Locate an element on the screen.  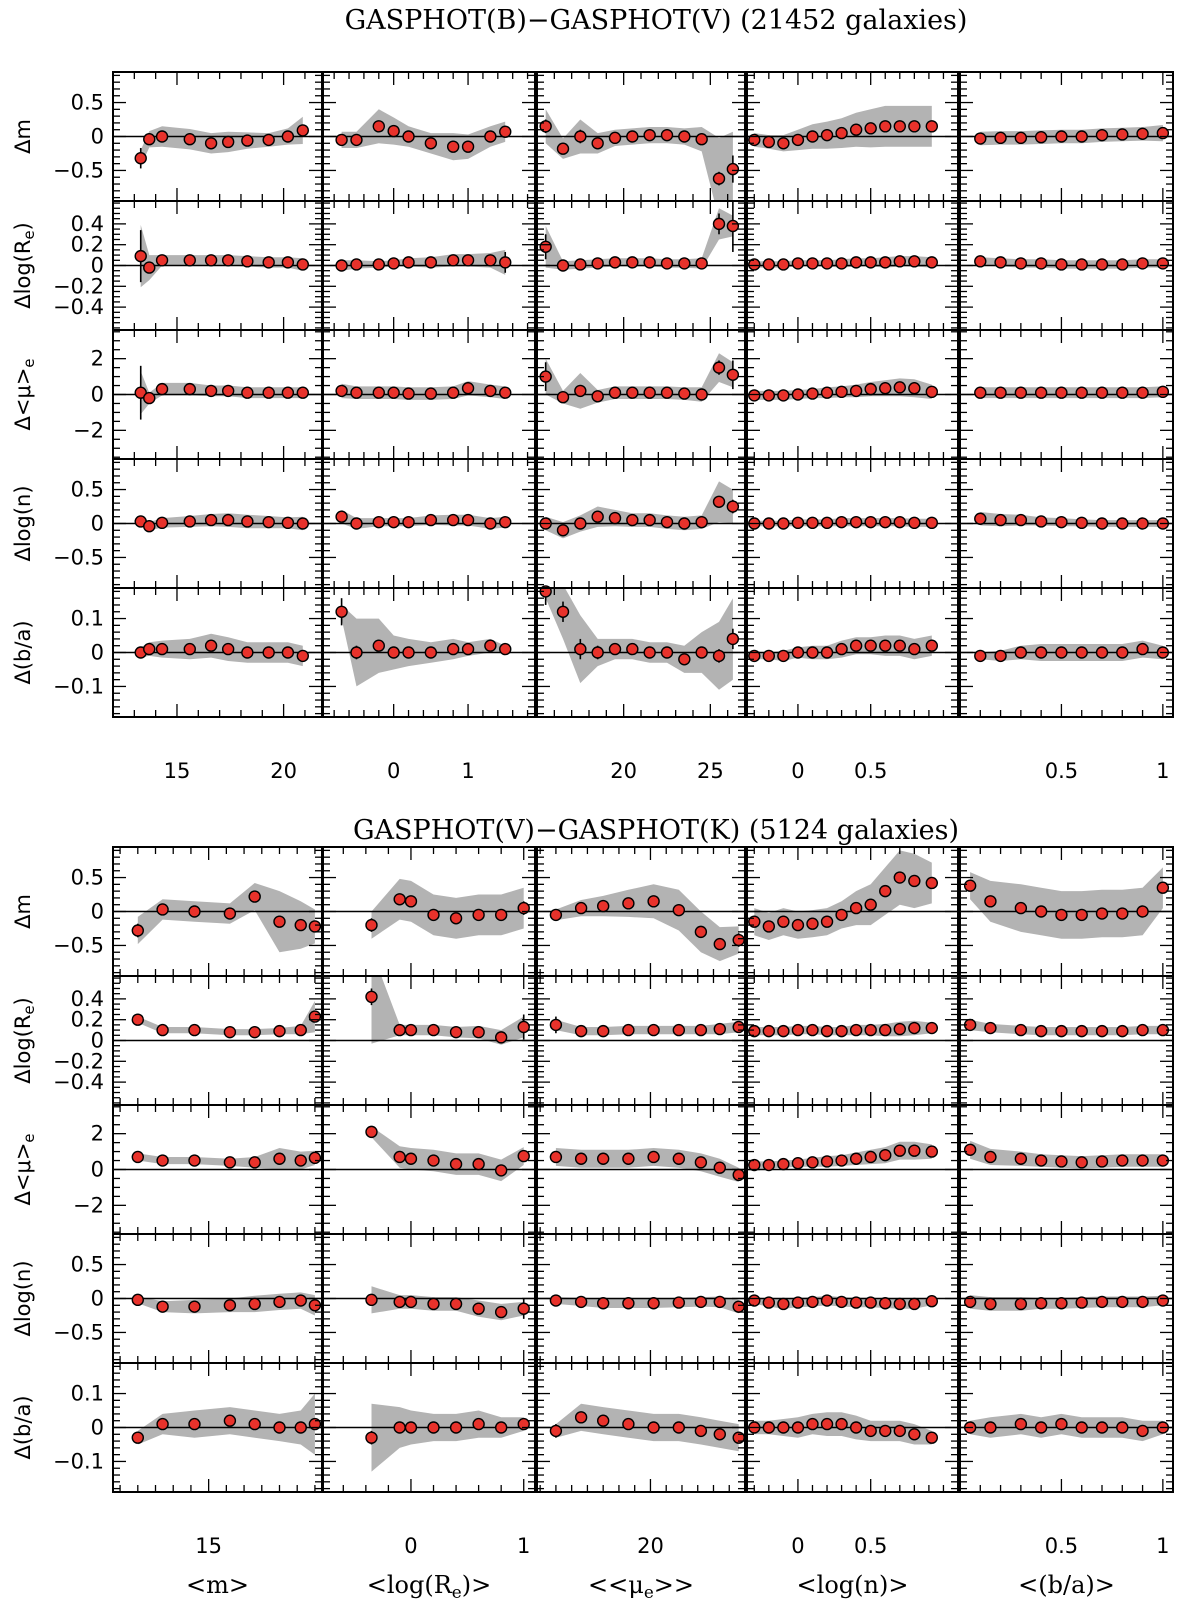
top-panel-r5-c1 is located at coordinates (217, 652).